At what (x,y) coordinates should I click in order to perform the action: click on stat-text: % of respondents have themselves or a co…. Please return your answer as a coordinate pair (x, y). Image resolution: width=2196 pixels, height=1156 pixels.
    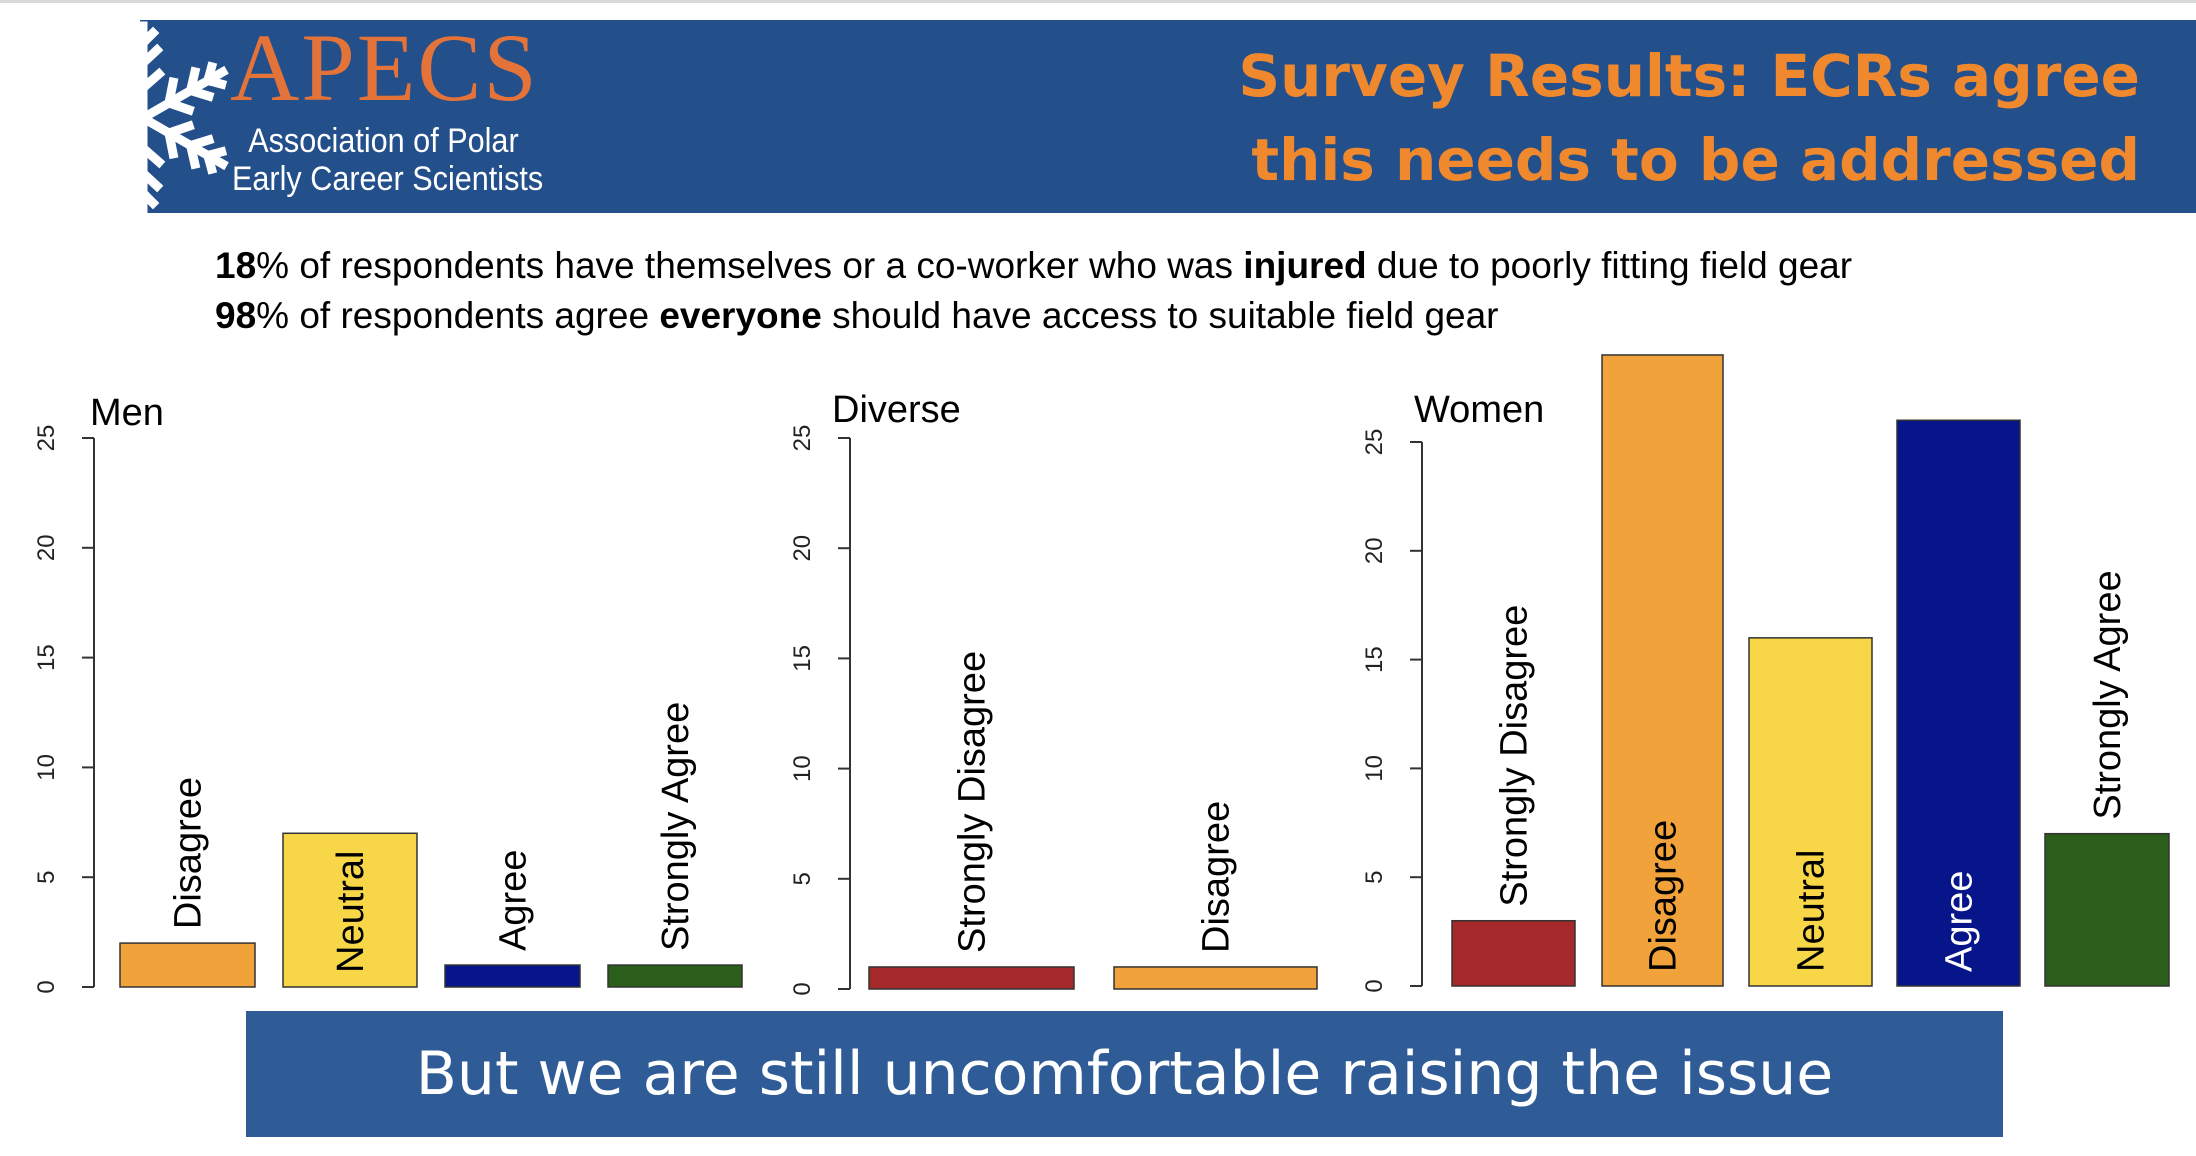
    Looking at the image, I should click on (750, 265).